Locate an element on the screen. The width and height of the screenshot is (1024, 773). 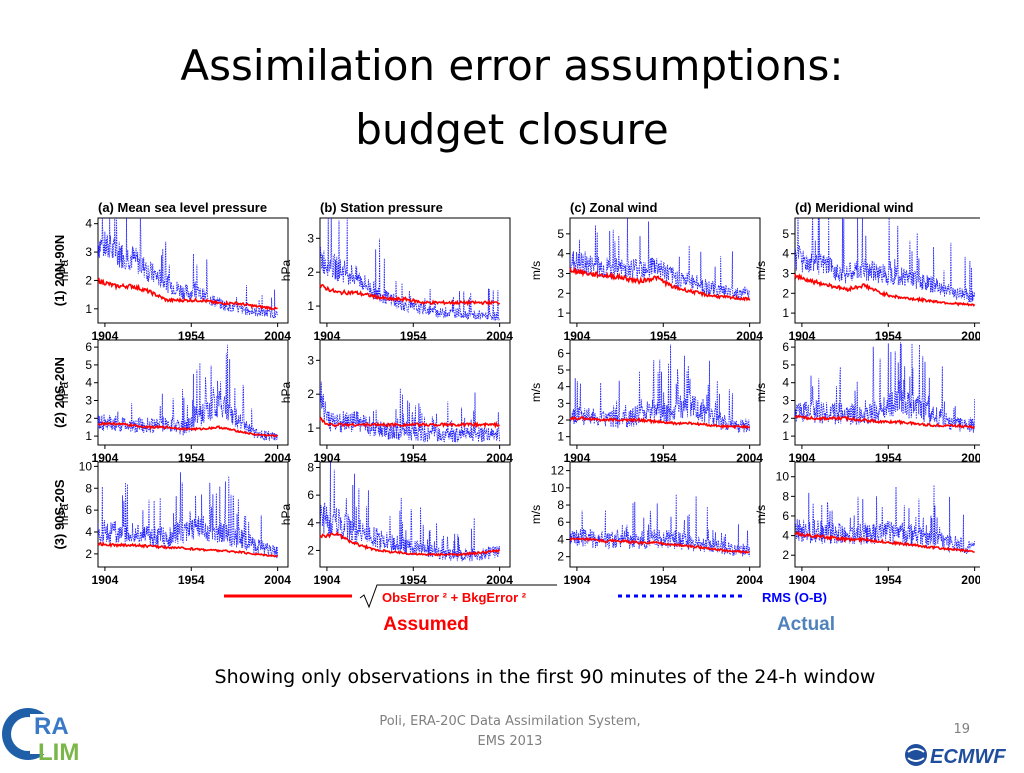
panel-1-0-ytick-label: 1 is located at coordinates (88, 436).